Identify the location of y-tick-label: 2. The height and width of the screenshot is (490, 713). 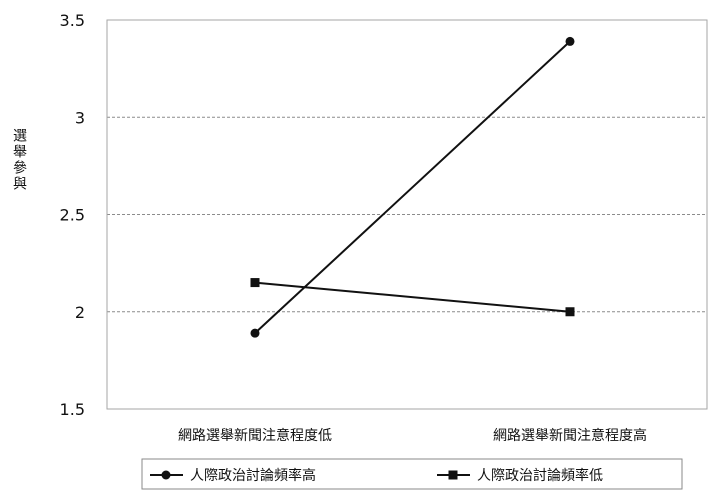
(80, 312).